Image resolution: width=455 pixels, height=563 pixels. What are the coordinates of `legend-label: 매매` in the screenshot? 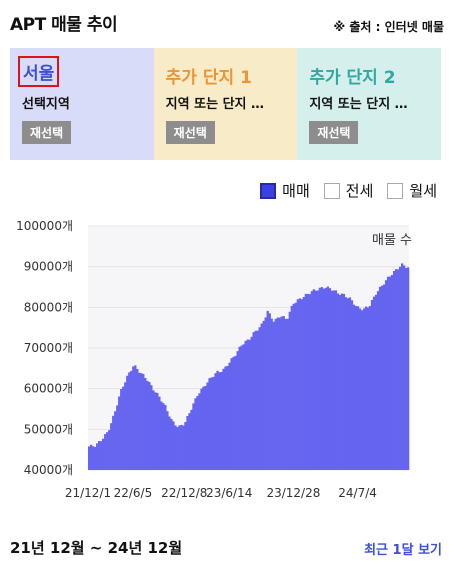 It's located at (296, 191).